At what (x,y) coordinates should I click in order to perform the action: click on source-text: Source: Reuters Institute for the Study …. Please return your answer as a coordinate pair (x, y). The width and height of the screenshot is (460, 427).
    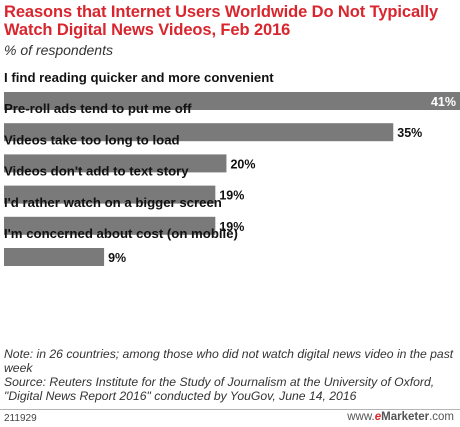
    Looking at the image, I should click on (219, 389).